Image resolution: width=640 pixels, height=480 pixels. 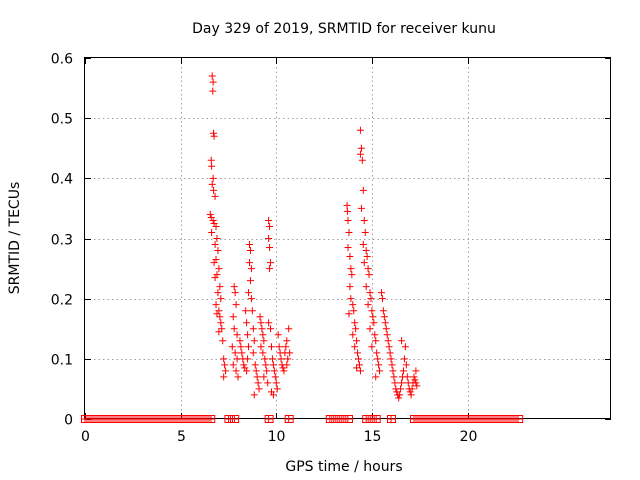 What do you see at coordinates (62, 120) in the screenshot?
I see `y-tick-label: 0.5` at bounding box center [62, 120].